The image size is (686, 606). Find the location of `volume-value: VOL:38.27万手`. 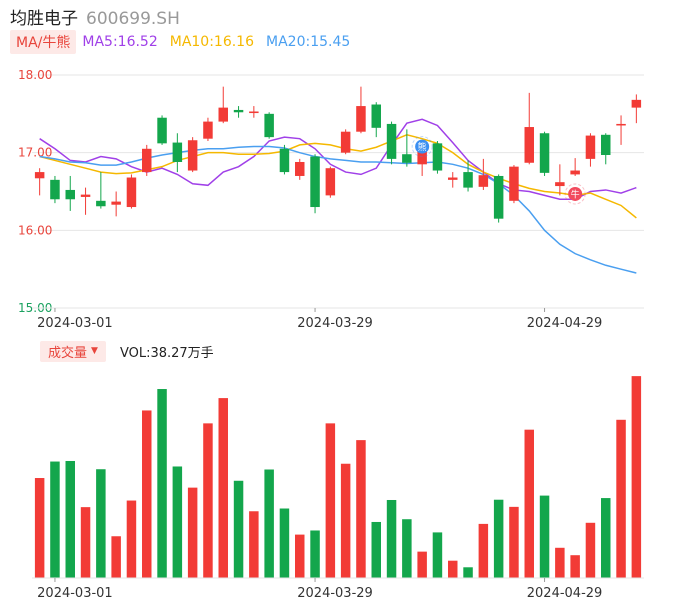

volume-value: VOL:38.27万手 is located at coordinates (166, 353).